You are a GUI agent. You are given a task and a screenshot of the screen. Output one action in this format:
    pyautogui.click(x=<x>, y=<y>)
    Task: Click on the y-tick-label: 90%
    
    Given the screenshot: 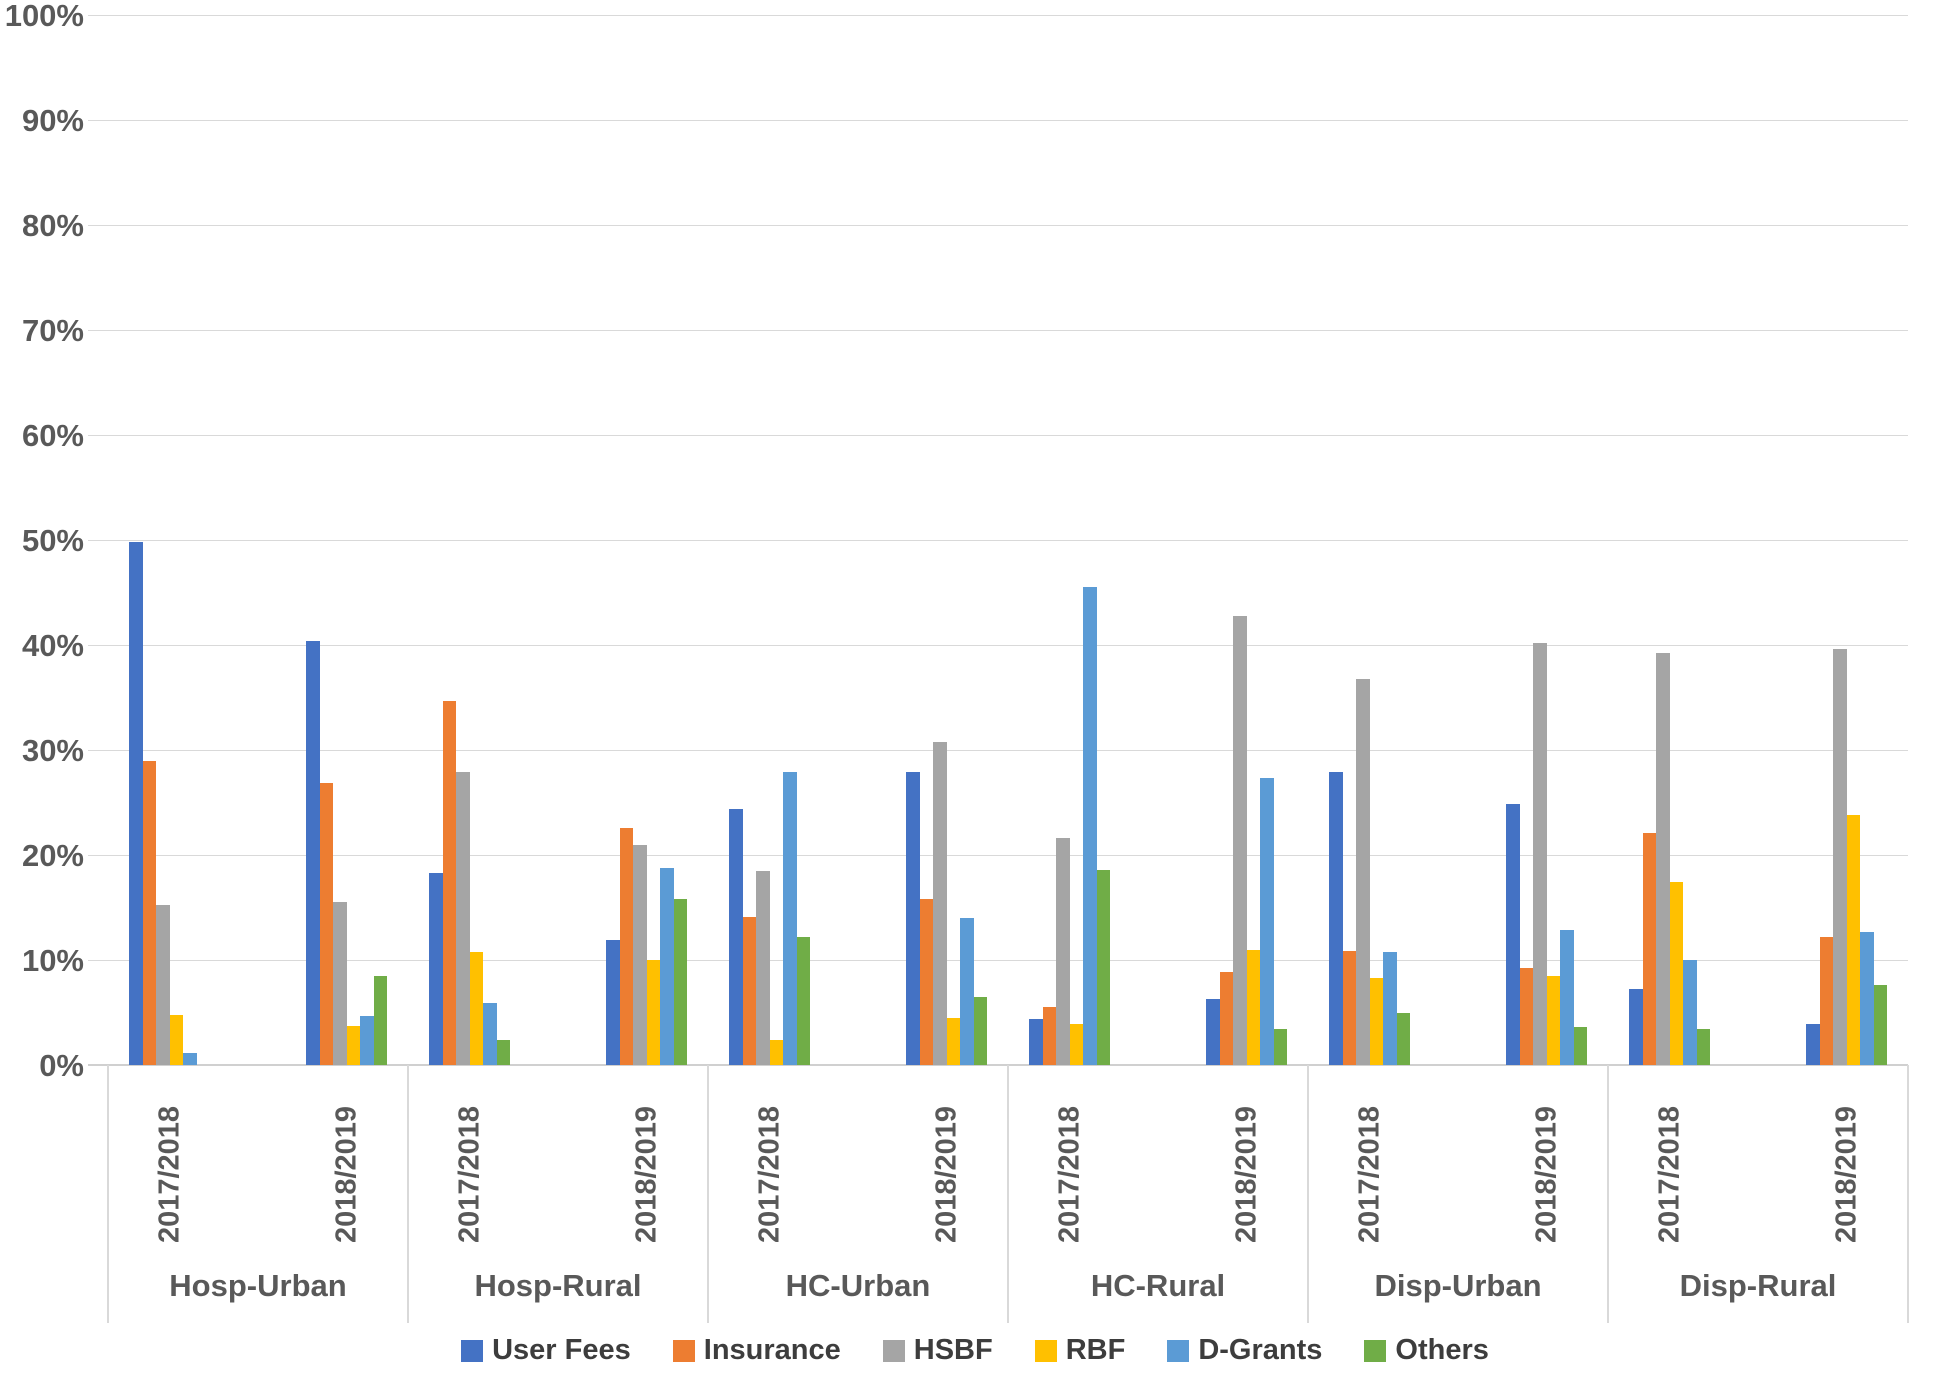 What is the action you would take?
    pyautogui.click(x=52, y=120)
    